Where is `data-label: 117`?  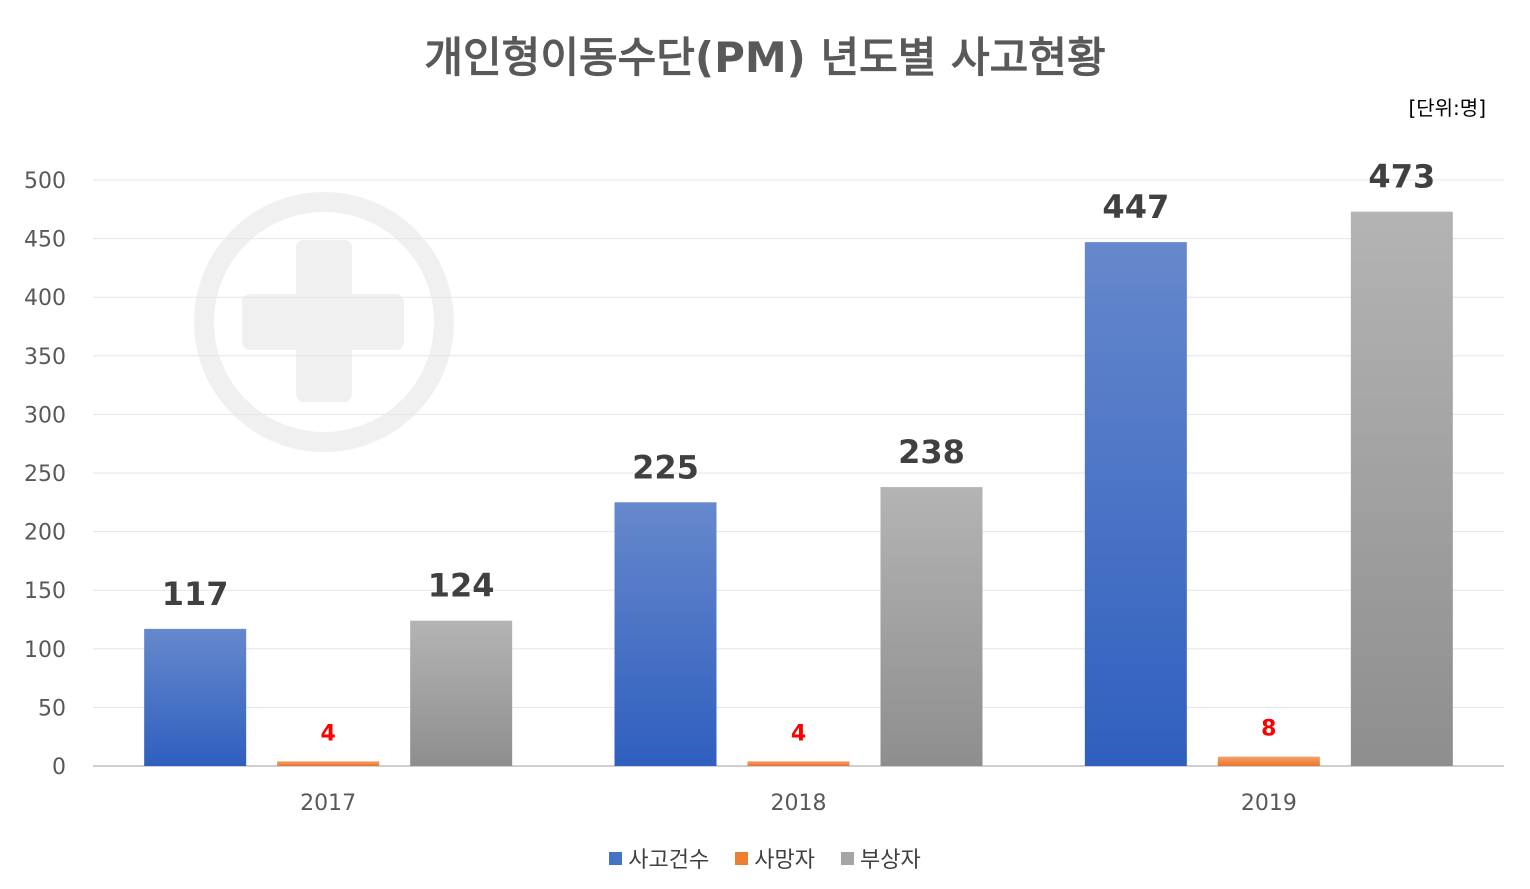
data-label: 117 is located at coordinates (195, 594).